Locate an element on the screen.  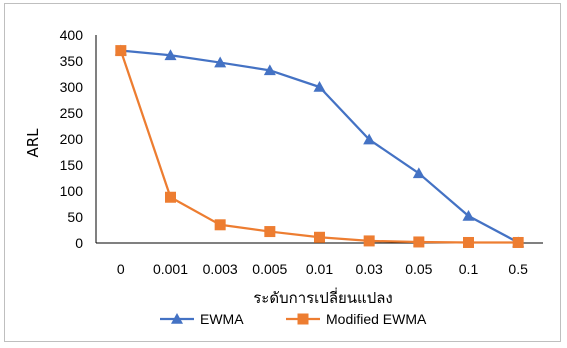
x-tick-label: 0.003 is located at coordinates (220, 269).